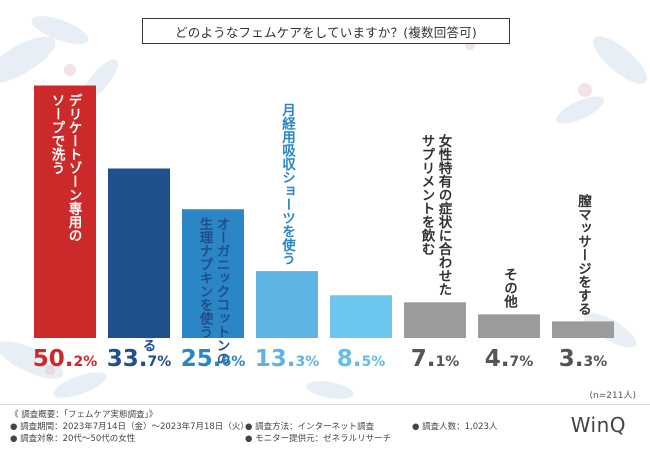  Describe the element at coordinates (287, 359) in the screenshot. I see `value-label-4: 13.3%` at that location.